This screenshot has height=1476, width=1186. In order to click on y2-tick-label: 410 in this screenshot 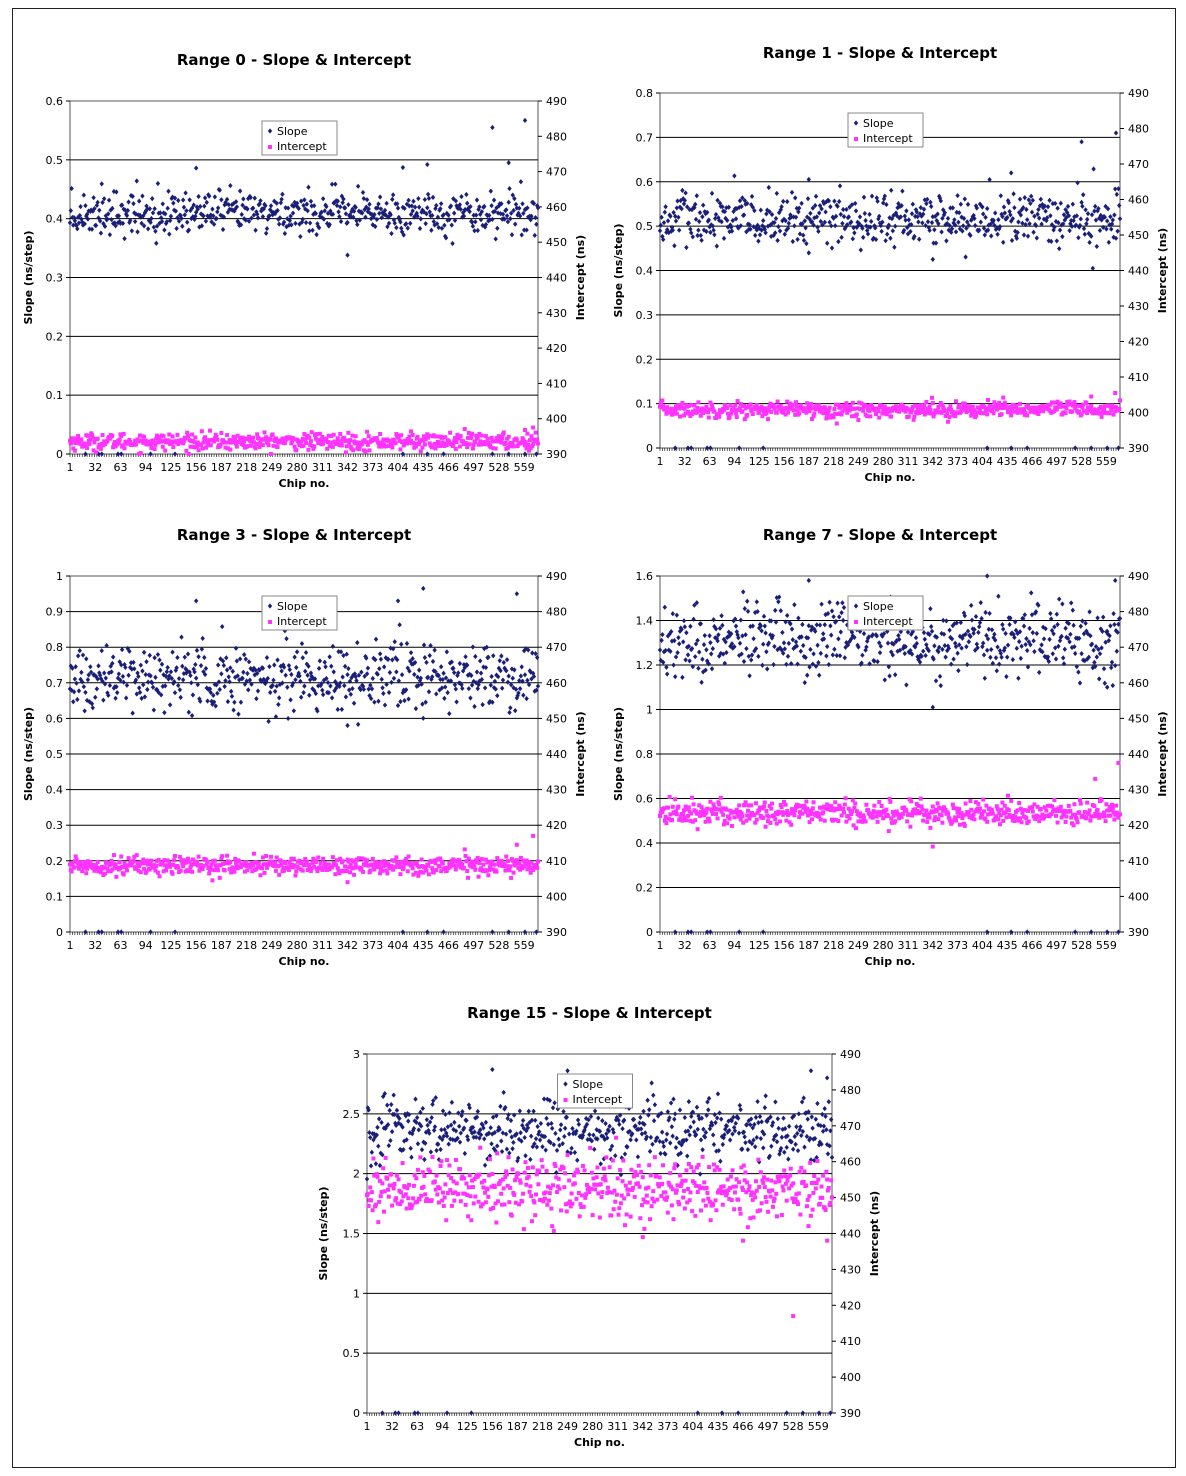, I will do `click(1138, 377)`.